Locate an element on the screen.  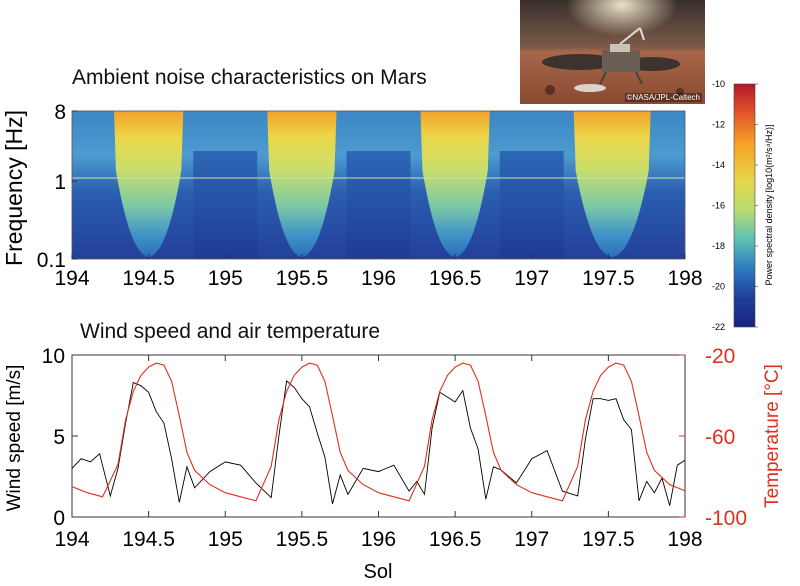
spectrogram-x-tick-label: 198 is located at coordinates (684, 278).